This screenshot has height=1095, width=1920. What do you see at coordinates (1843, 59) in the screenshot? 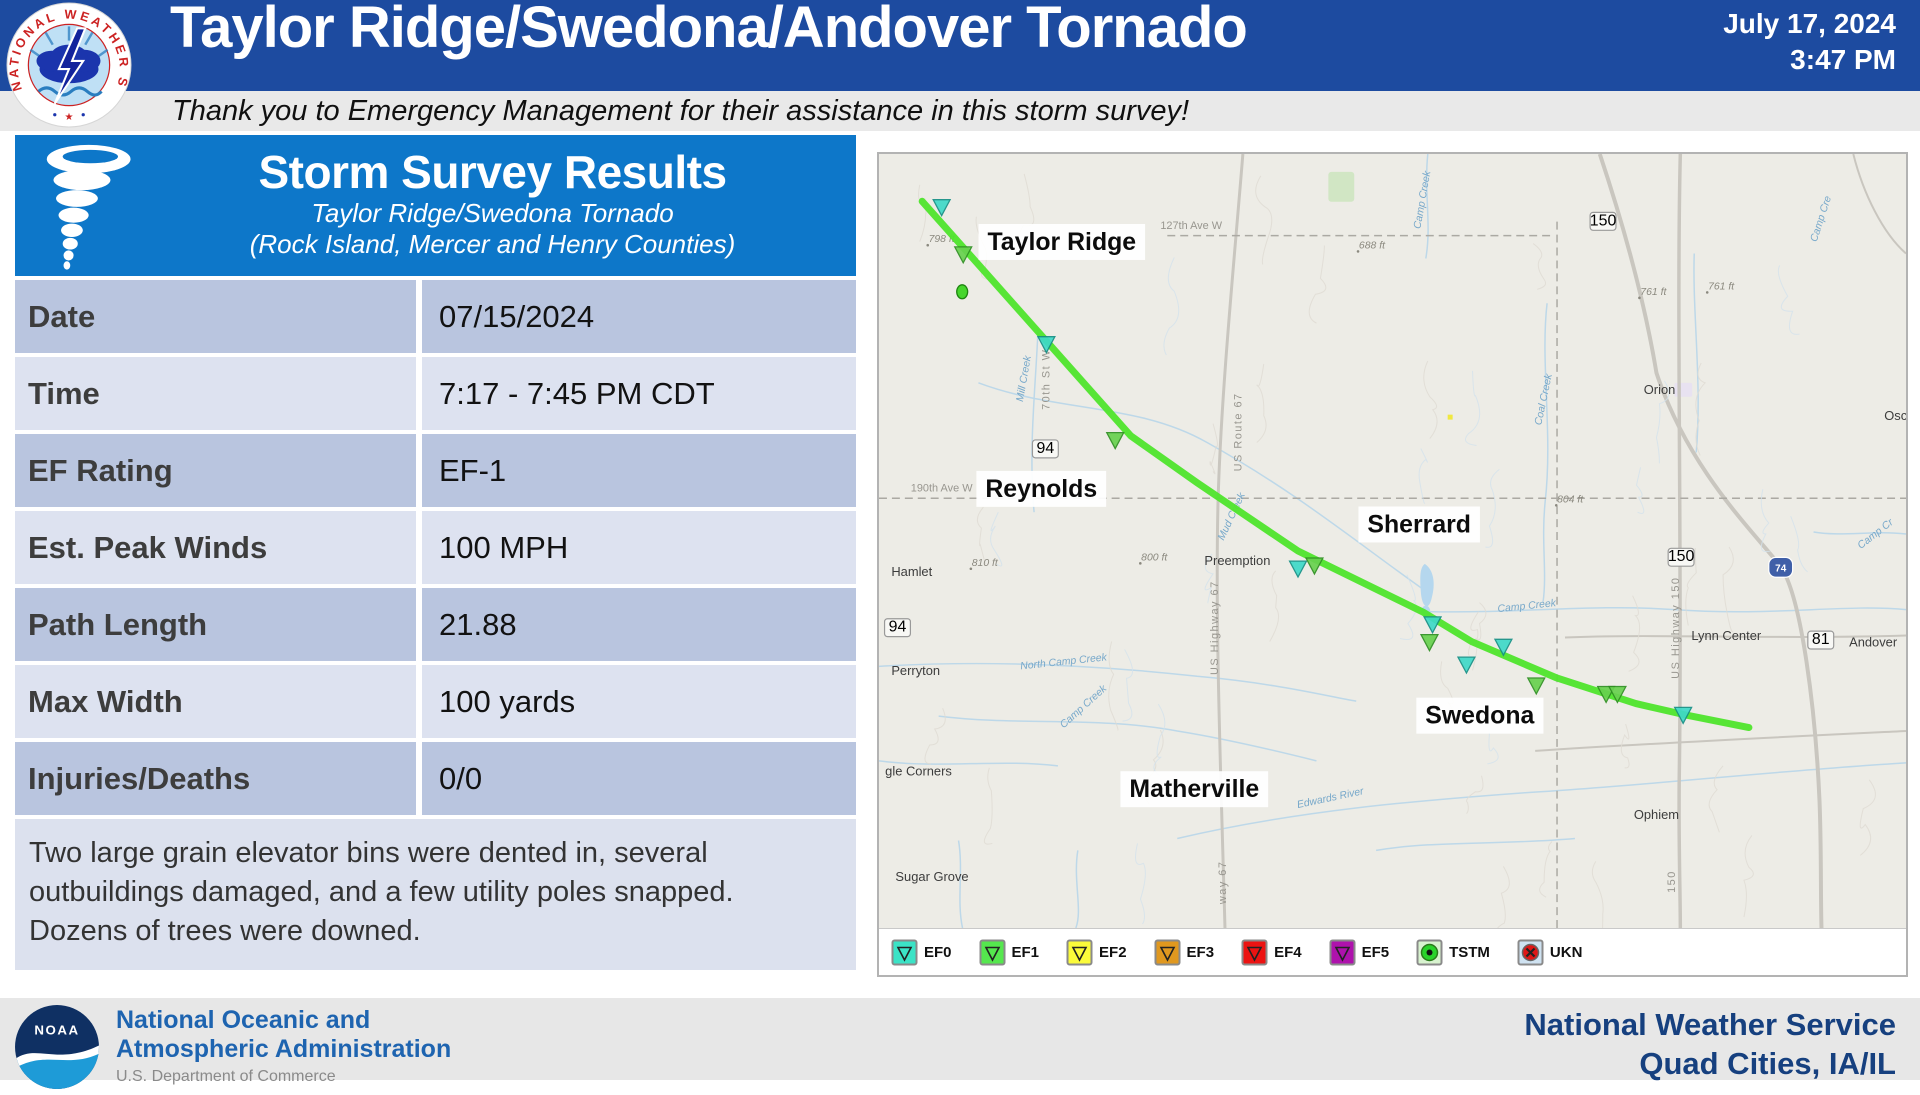
I see `issued-time: 3:47 PM` at bounding box center [1843, 59].